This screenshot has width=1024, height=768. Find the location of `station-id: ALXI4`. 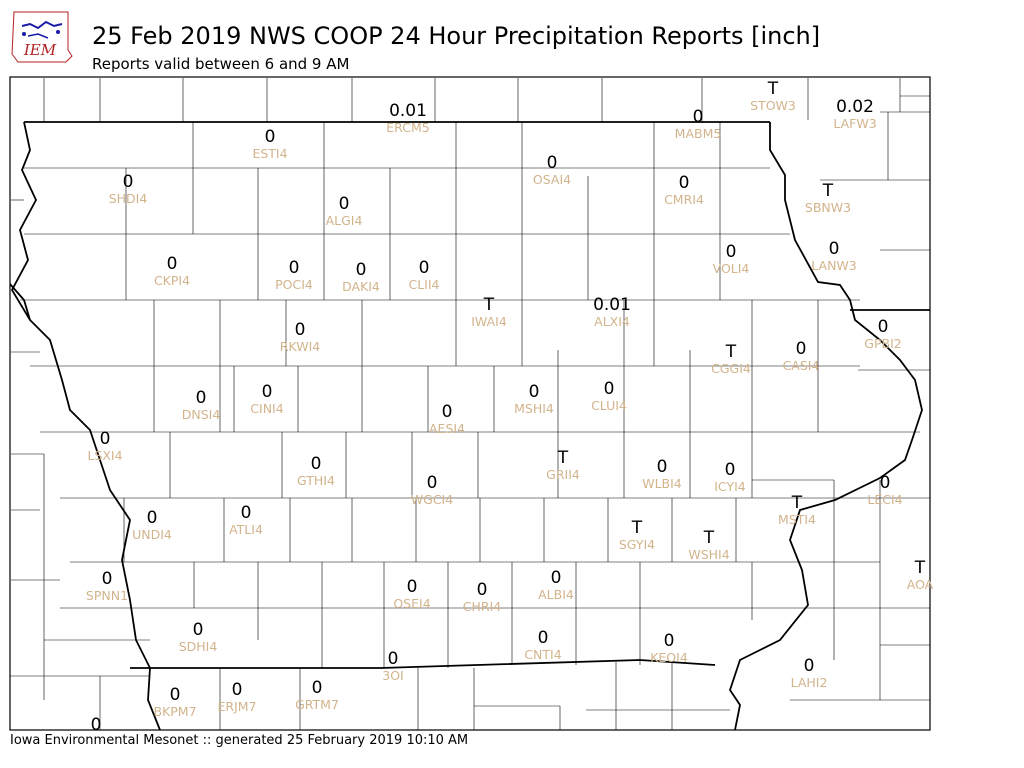

station-id: ALXI4 is located at coordinates (612, 321).